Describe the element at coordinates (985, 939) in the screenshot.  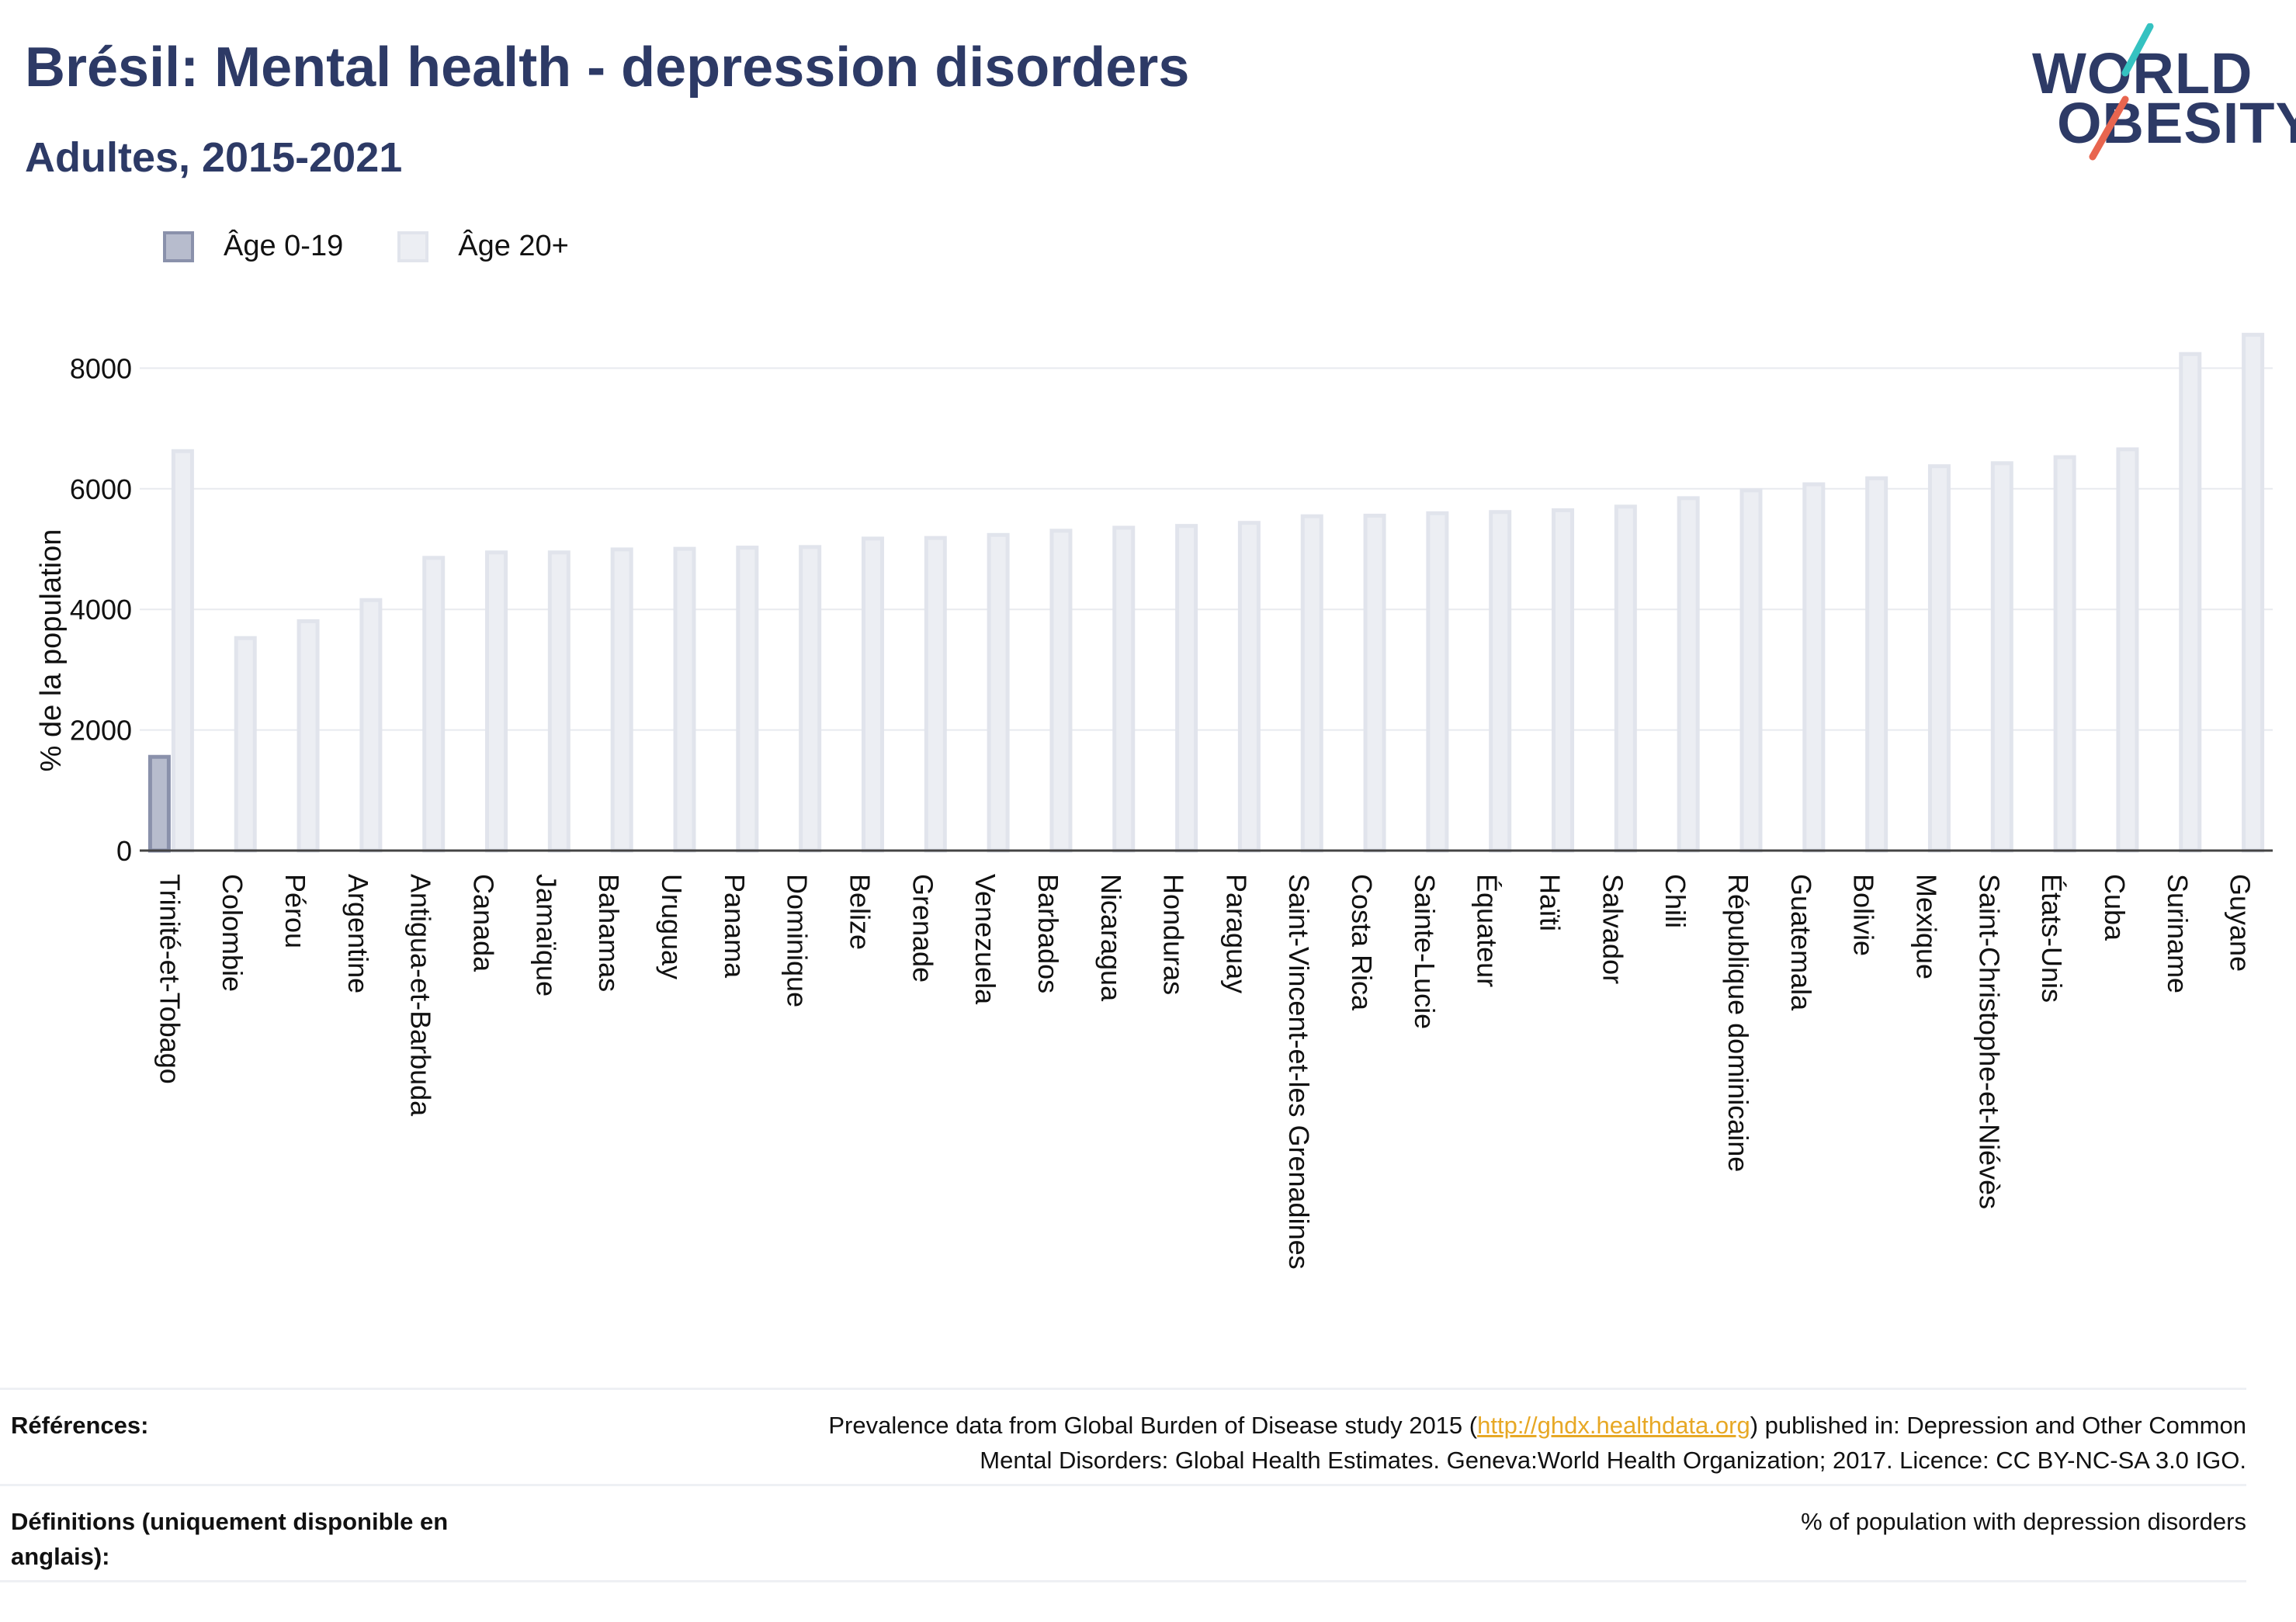
I see `x-tick-label: Venezuela` at that location.